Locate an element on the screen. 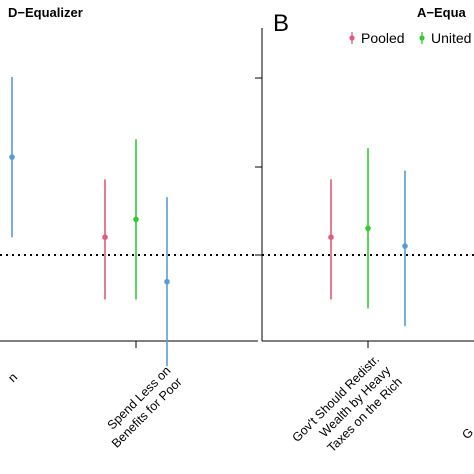 This screenshot has width=474, height=474. panel-left-title: D−Equalizer is located at coordinates (45, 12).